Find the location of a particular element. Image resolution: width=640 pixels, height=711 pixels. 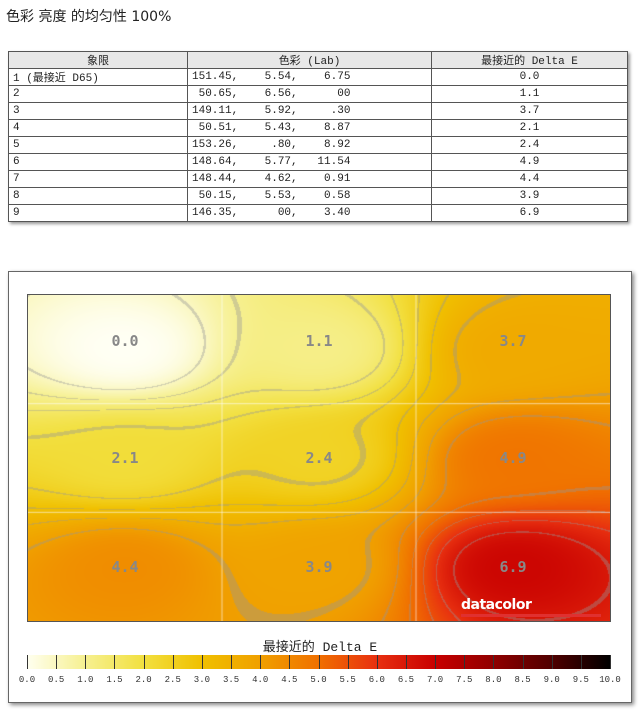

delta-e-cell: 4.9 is located at coordinates (529, 162).